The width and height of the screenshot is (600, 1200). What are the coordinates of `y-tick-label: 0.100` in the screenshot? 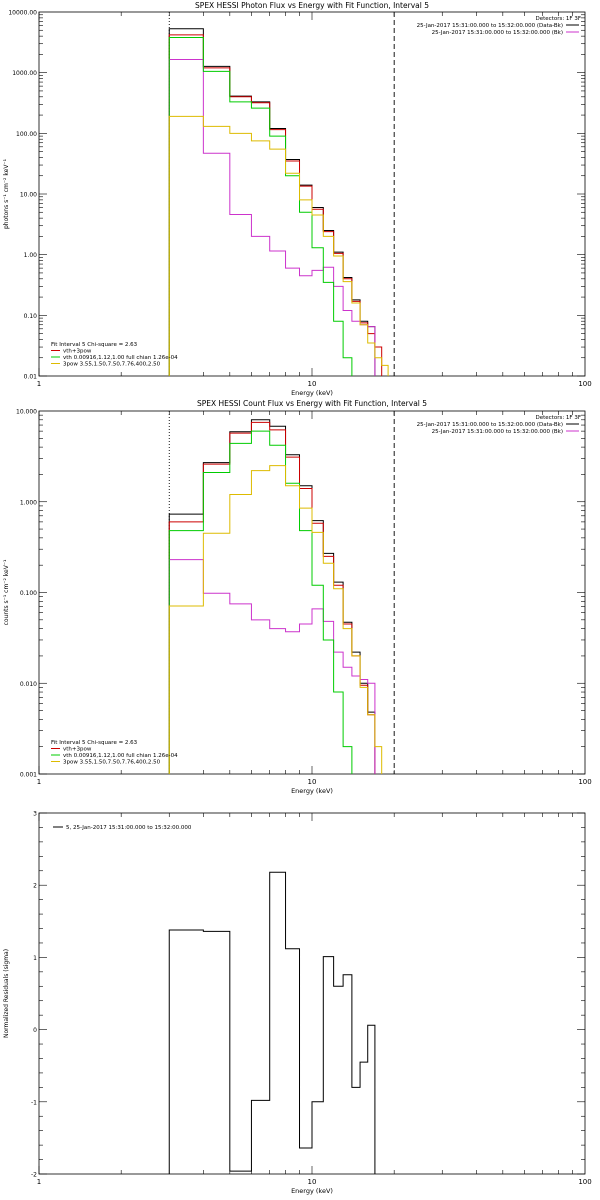 It's located at (28, 593).